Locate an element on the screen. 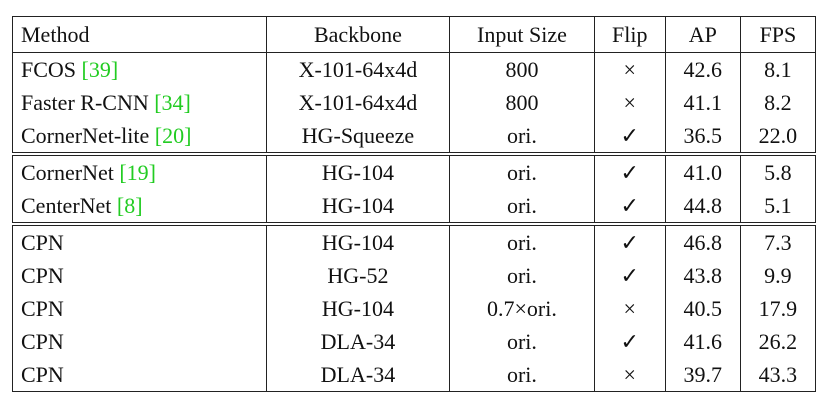  fps-cell: 22.0 is located at coordinates (778, 136).